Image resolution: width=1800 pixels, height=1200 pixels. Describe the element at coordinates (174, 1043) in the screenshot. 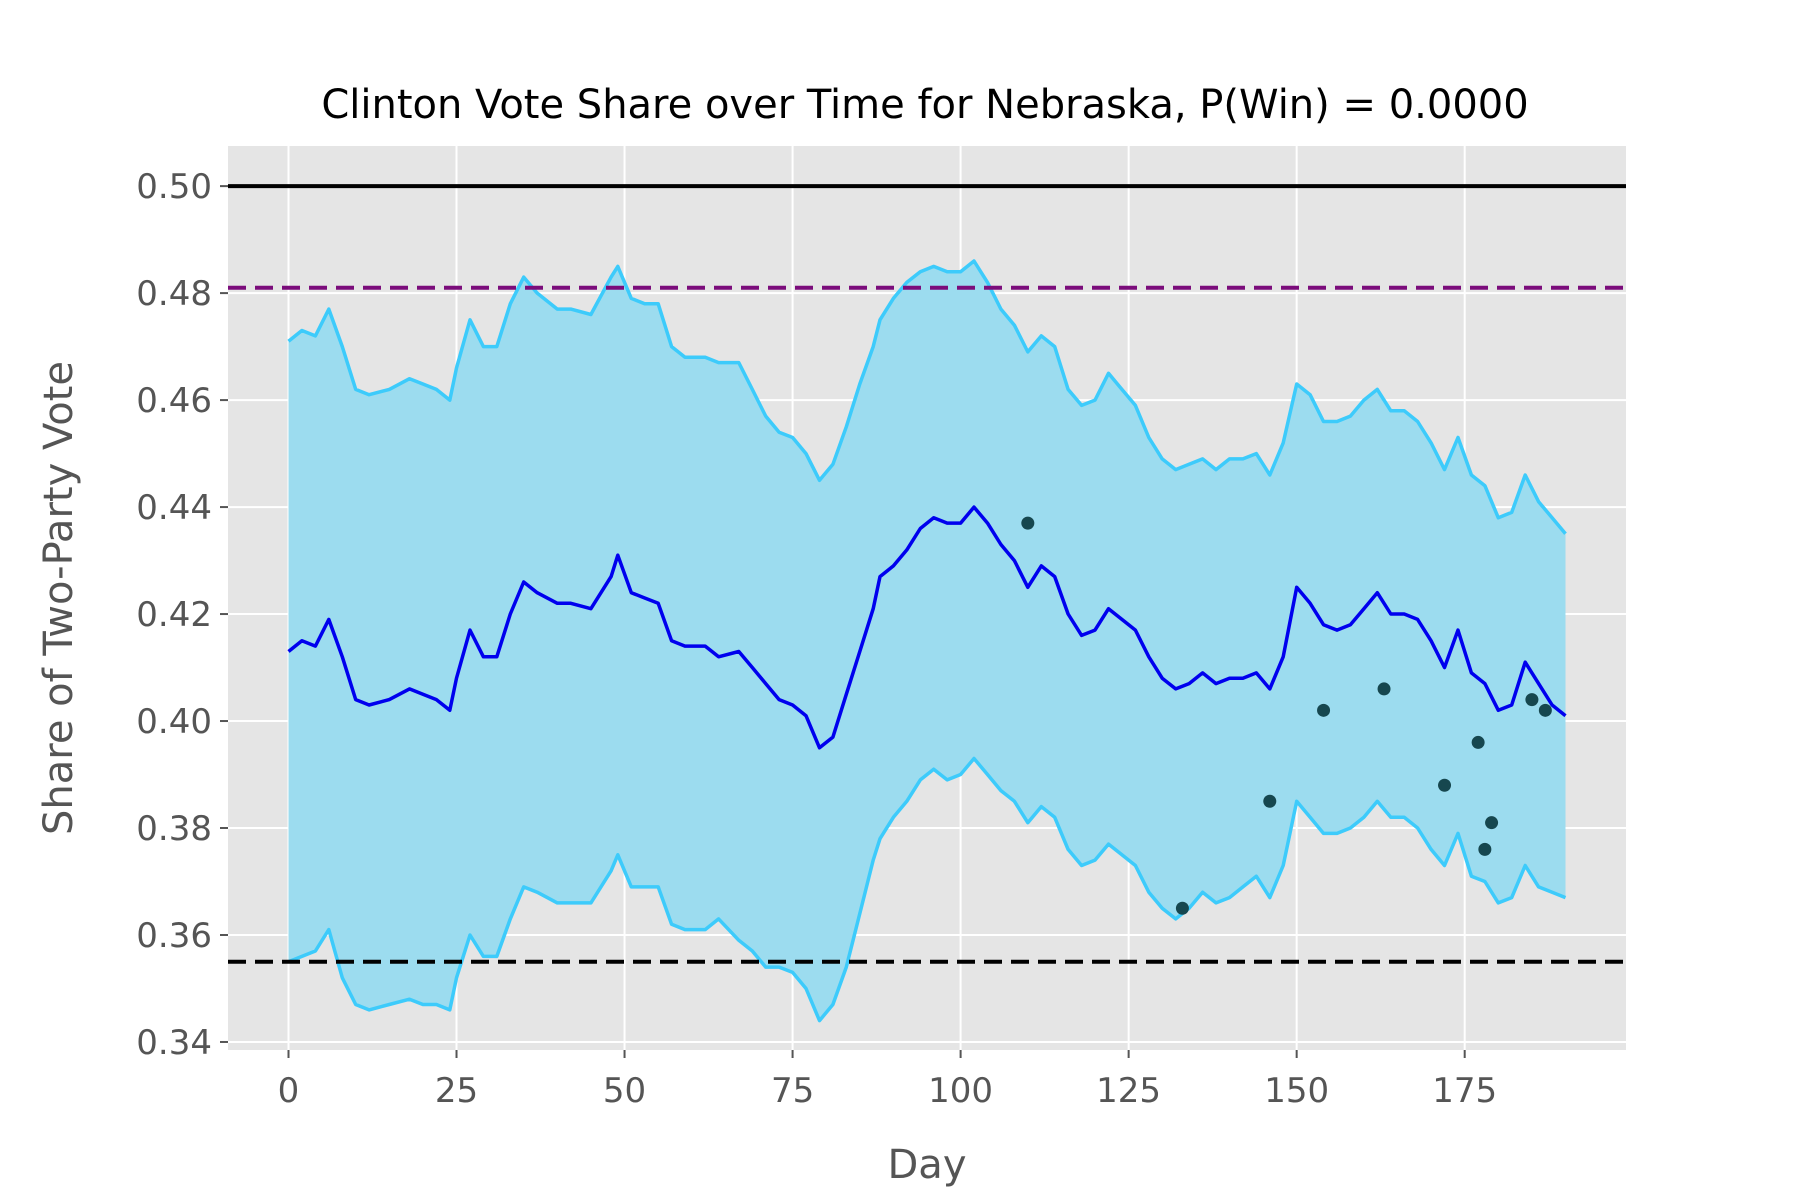

I see `y-tick-label: 0.34` at that location.